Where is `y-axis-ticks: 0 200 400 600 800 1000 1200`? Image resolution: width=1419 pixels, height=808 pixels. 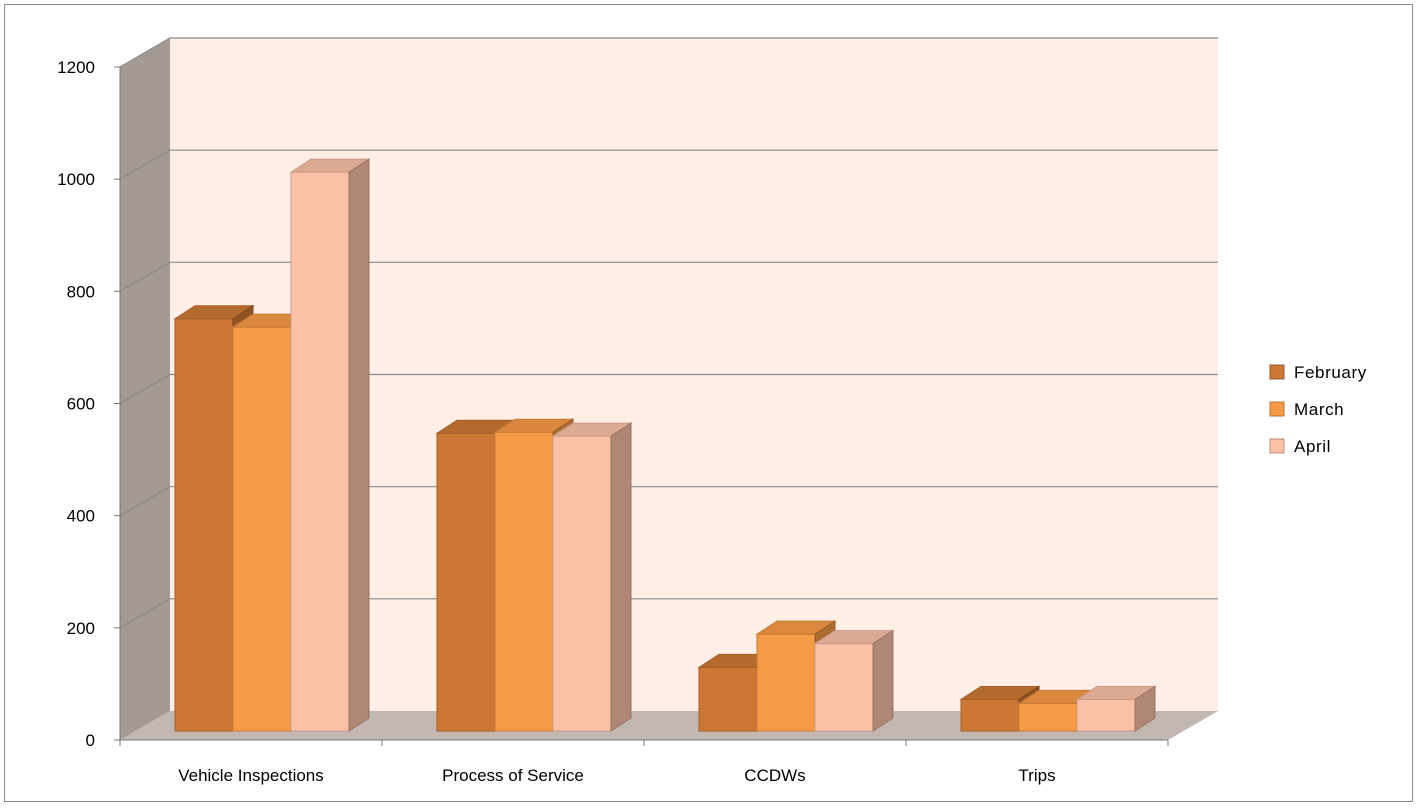
y-axis-ticks: 0 200 400 600 800 1000 1200 is located at coordinates (88, 404).